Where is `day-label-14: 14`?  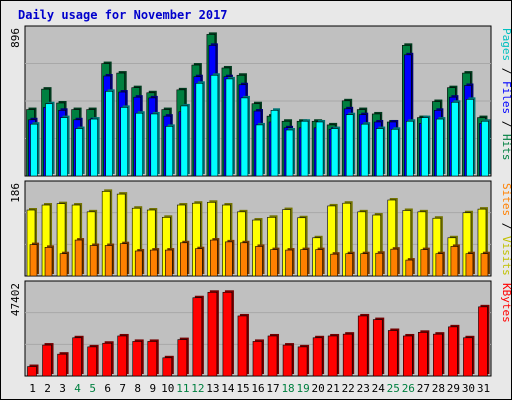
day-label-14: 14 is located at coordinates (228, 388).